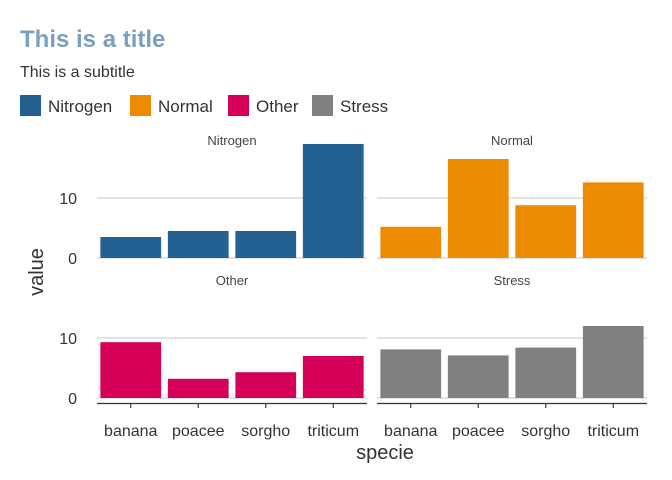 The width and height of the screenshot is (672, 480). Describe the element at coordinates (411, 242) in the screenshot. I see `bar-normal-banana` at that location.